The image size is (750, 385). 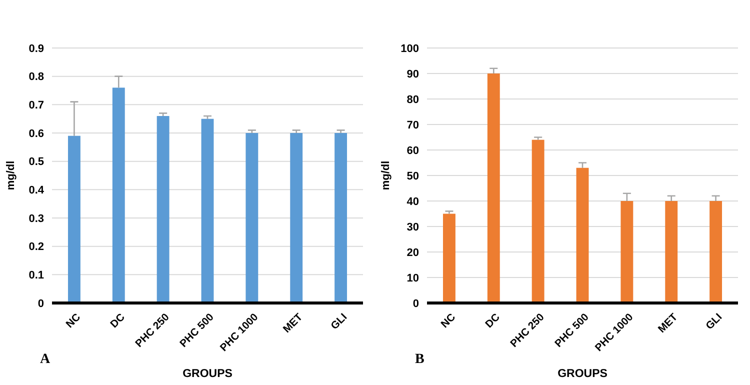 I want to click on y-tick-label: 40, so click(x=412, y=202).